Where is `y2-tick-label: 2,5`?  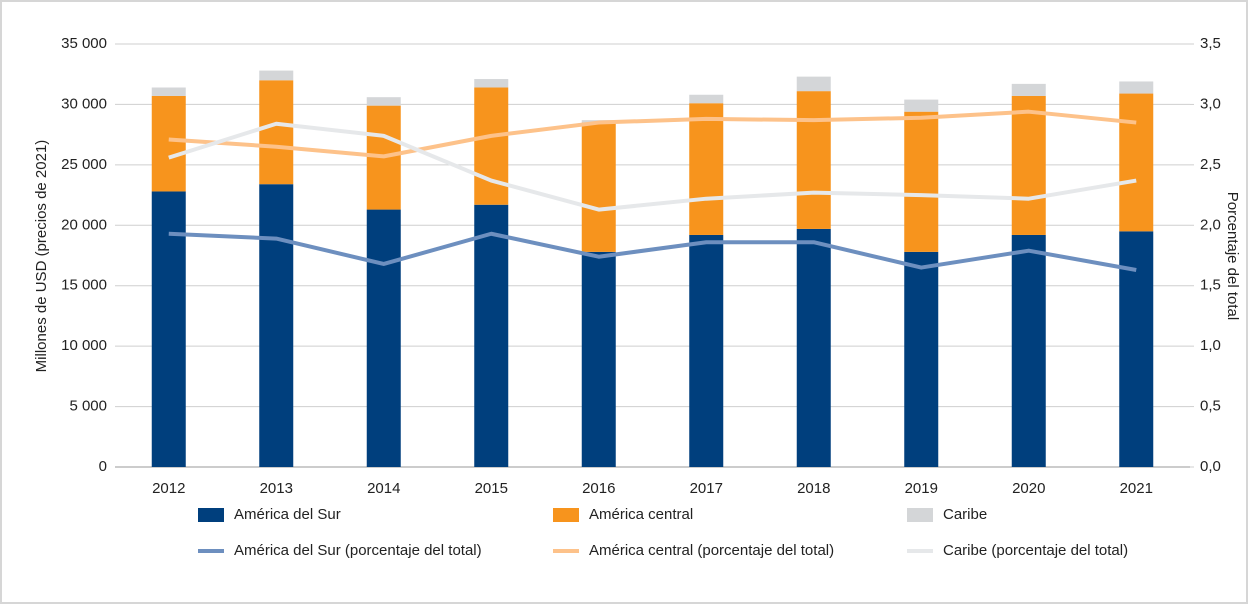 y2-tick-label: 2,5 is located at coordinates (1210, 164).